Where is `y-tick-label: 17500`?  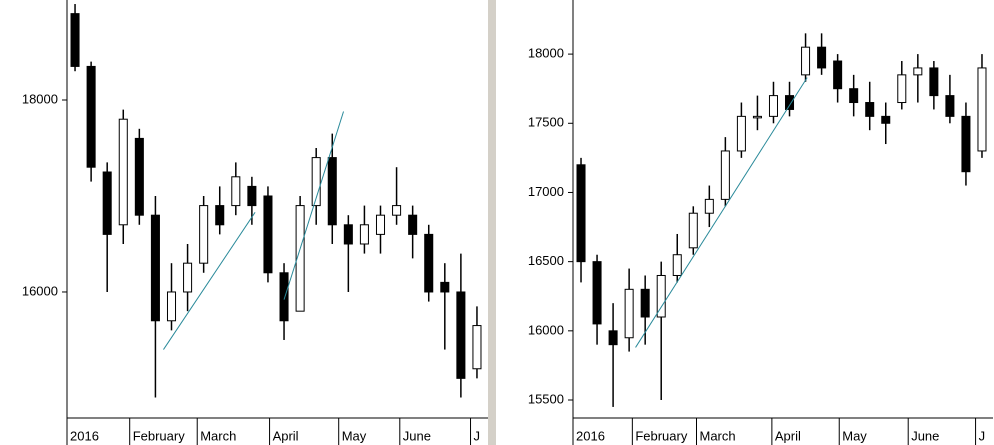 y-tick-label: 17500 is located at coordinates (546, 122).